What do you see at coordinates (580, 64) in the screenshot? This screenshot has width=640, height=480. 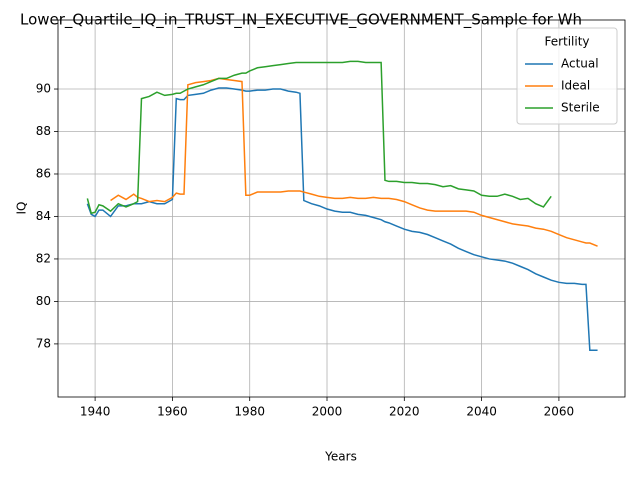 I see `legend-label: Actual` at bounding box center [580, 64].